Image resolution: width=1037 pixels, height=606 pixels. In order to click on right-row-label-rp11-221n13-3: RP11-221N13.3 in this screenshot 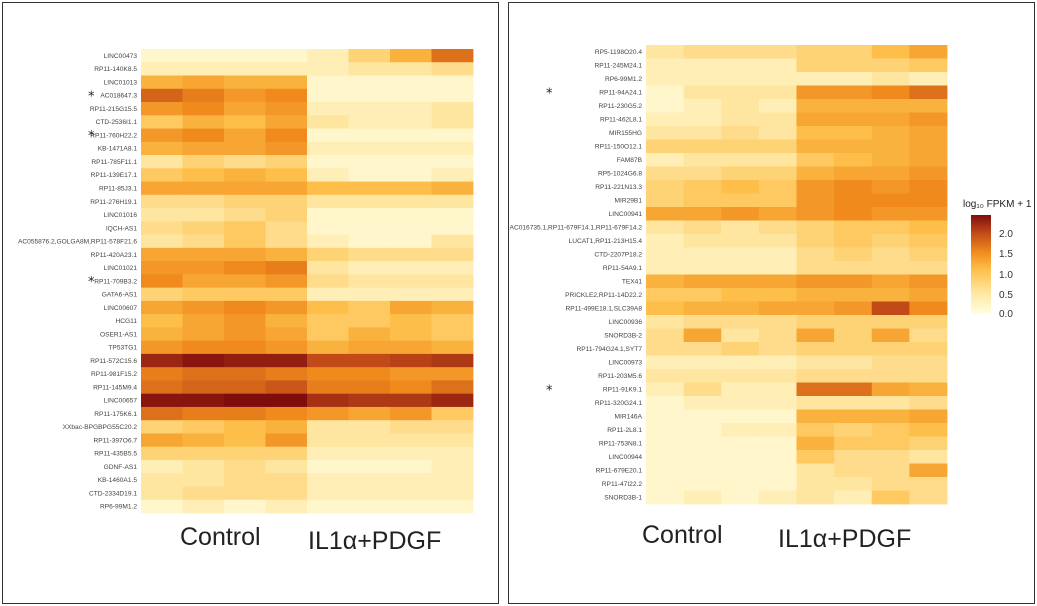, I will do `click(618, 187)`.